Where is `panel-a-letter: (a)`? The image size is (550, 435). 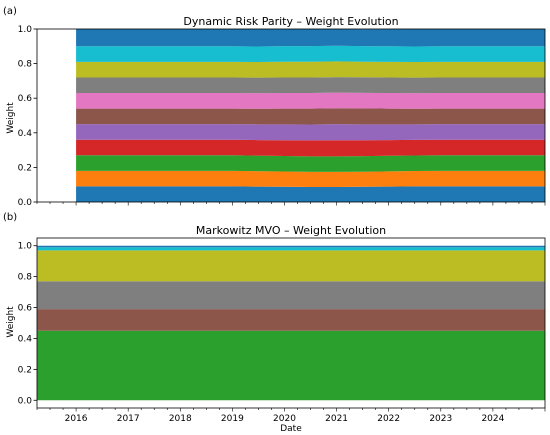
panel-a-letter: (a) is located at coordinates (10, 11).